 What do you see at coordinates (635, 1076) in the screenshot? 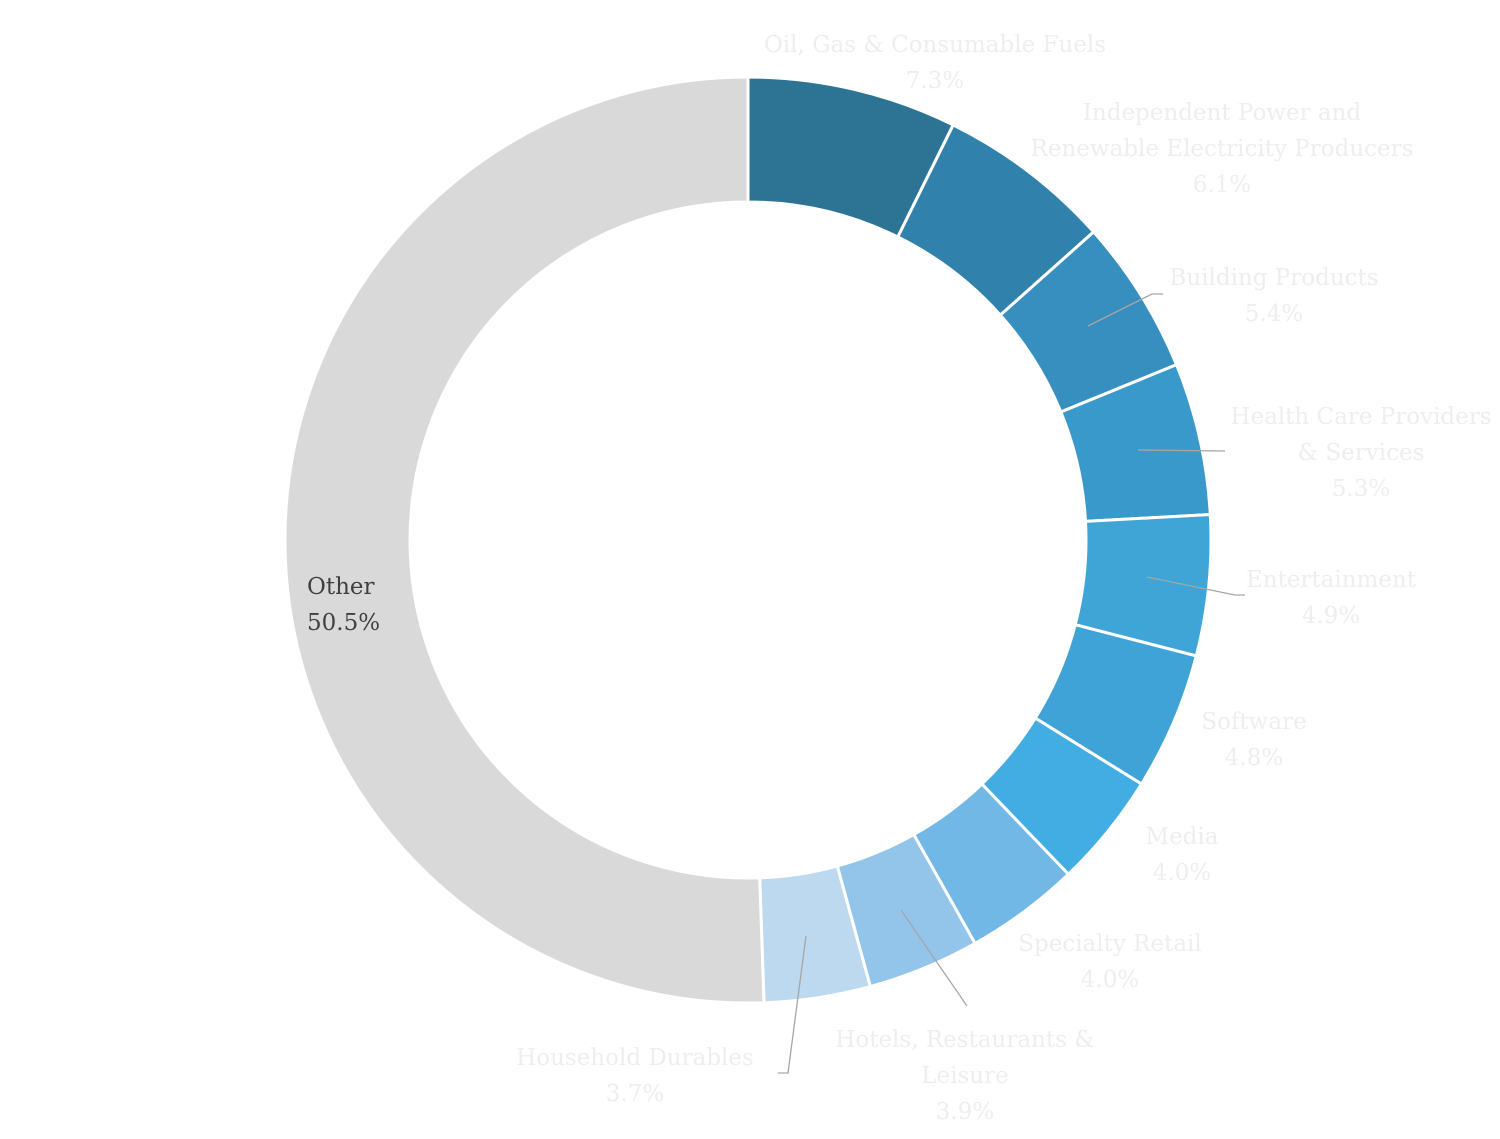
I see `slice-label-household-durables: Household Durables 3.7%` at bounding box center [635, 1076].